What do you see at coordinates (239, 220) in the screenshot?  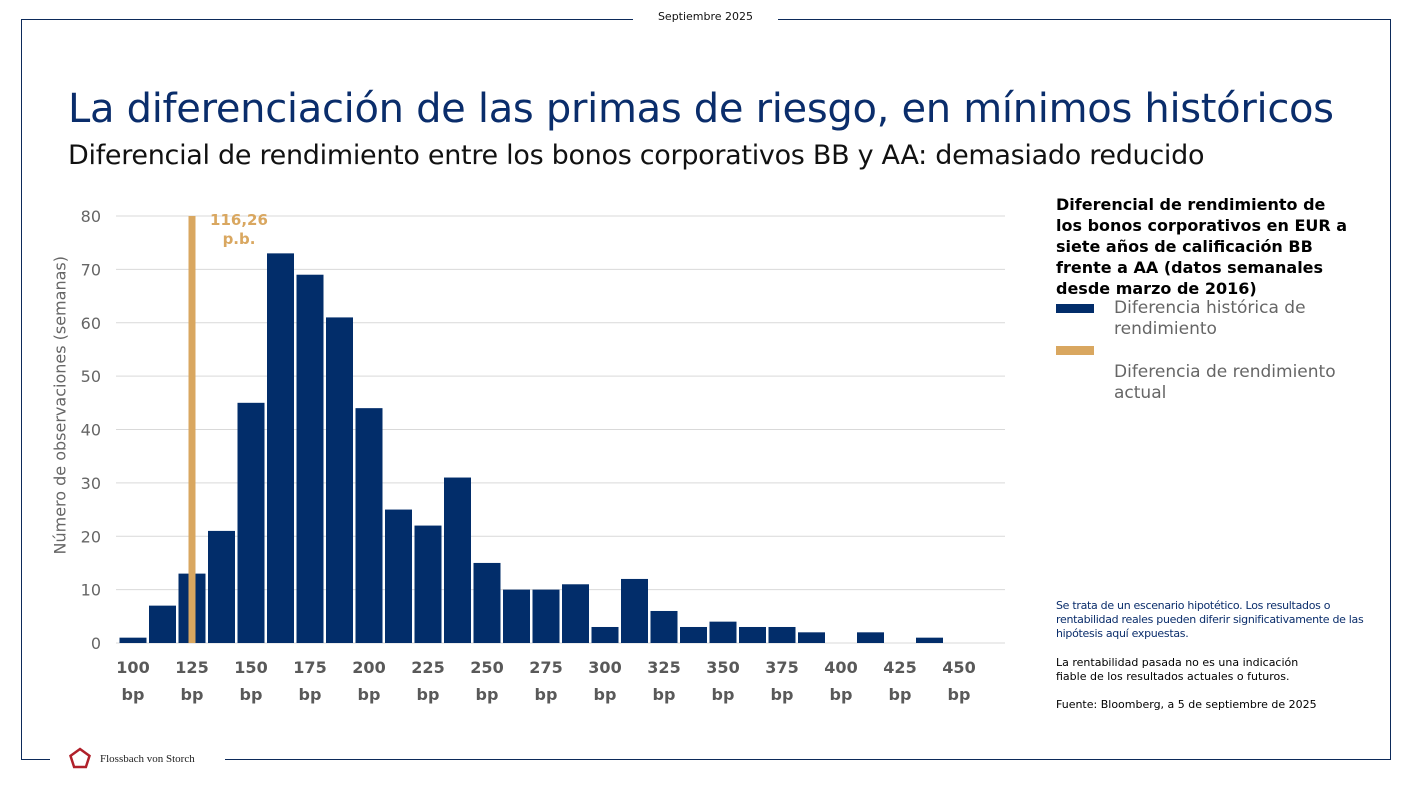 I see `current-spread-value: 116,26` at bounding box center [239, 220].